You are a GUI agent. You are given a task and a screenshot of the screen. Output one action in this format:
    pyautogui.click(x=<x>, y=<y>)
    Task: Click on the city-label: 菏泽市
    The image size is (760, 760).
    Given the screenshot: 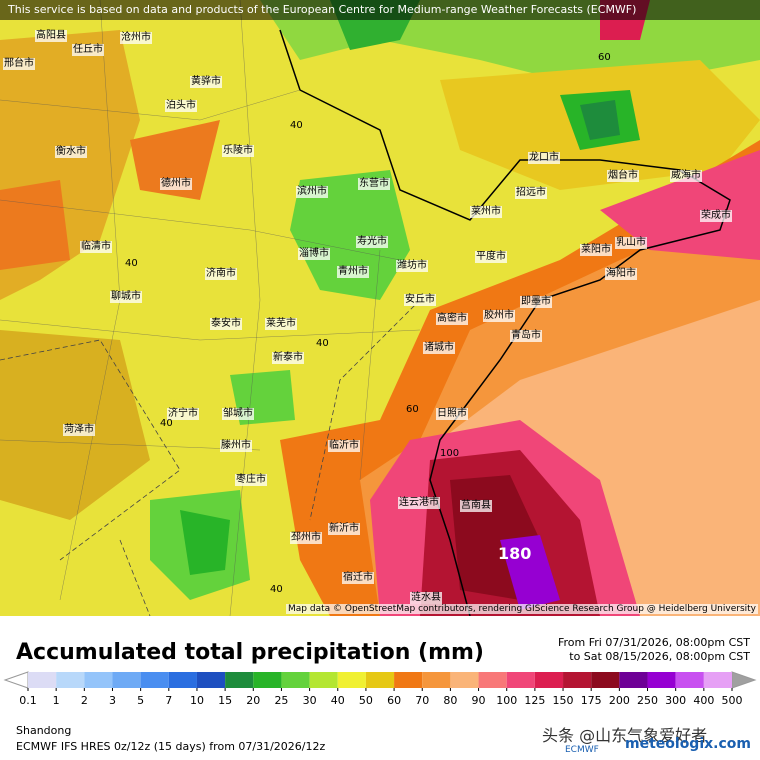 What is the action you would take?
    pyautogui.click(x=79, y=430)
    